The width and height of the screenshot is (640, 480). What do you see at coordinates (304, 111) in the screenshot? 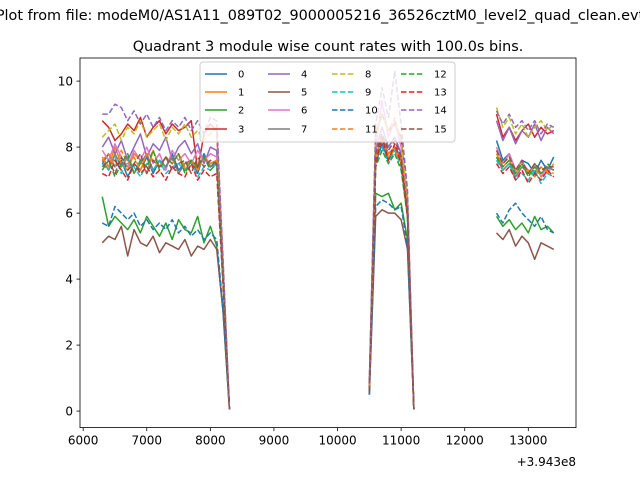
I see `legend-label-6: 6` at bounding box center [304, 111].